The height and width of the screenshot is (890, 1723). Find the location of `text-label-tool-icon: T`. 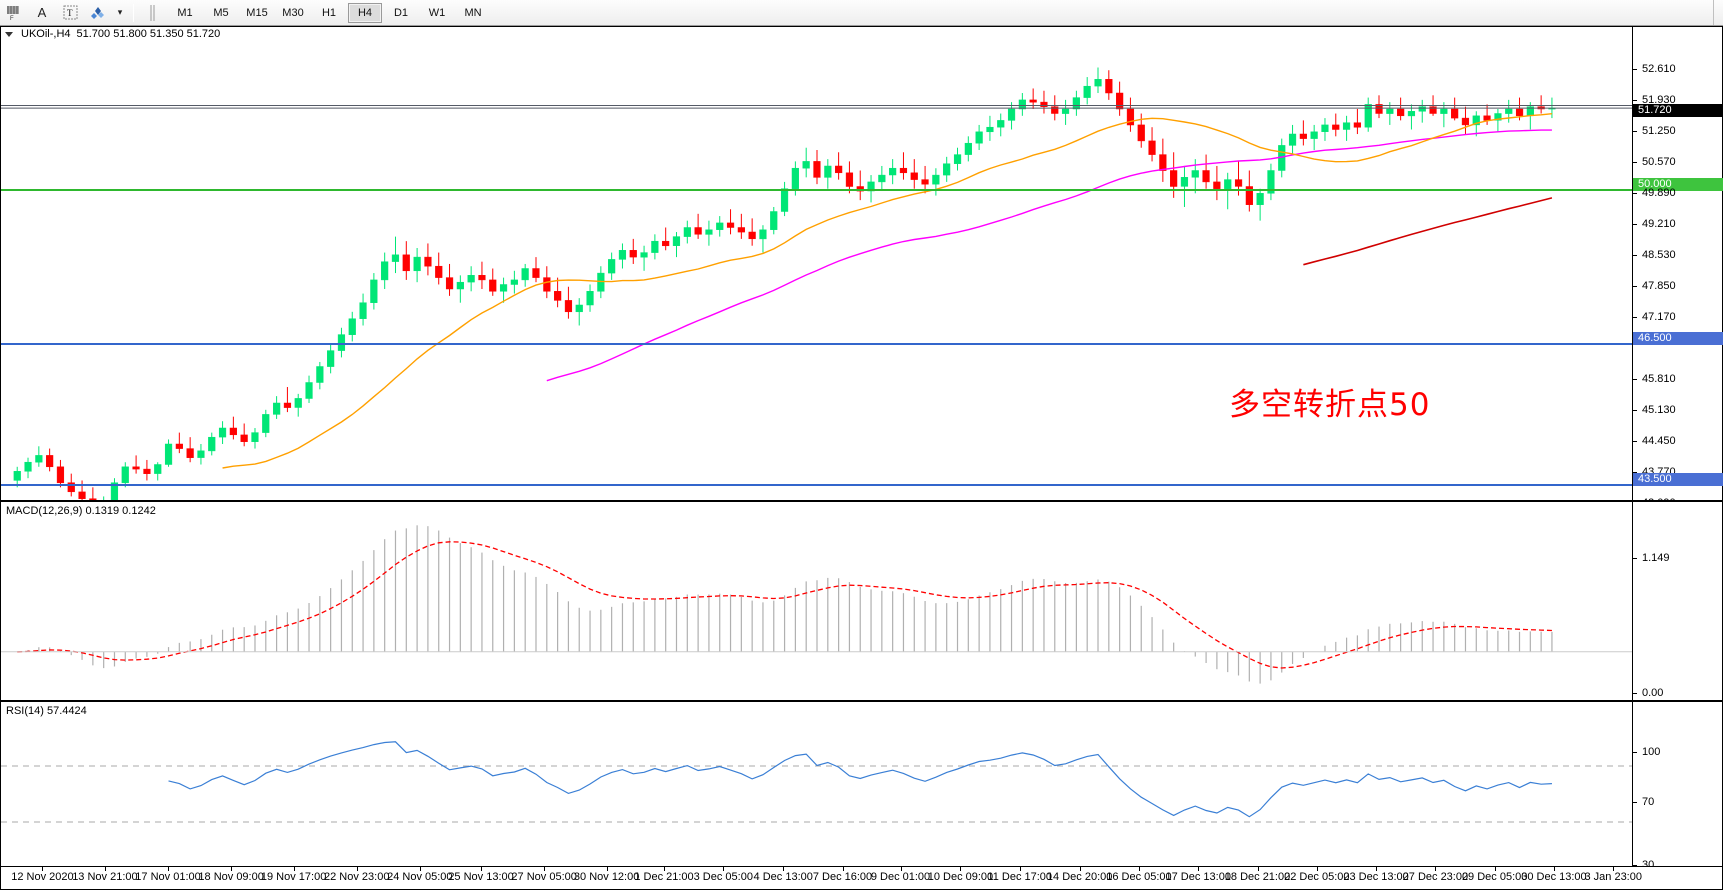

text-label-tool-icon: T is located at coordinates (70, 13).